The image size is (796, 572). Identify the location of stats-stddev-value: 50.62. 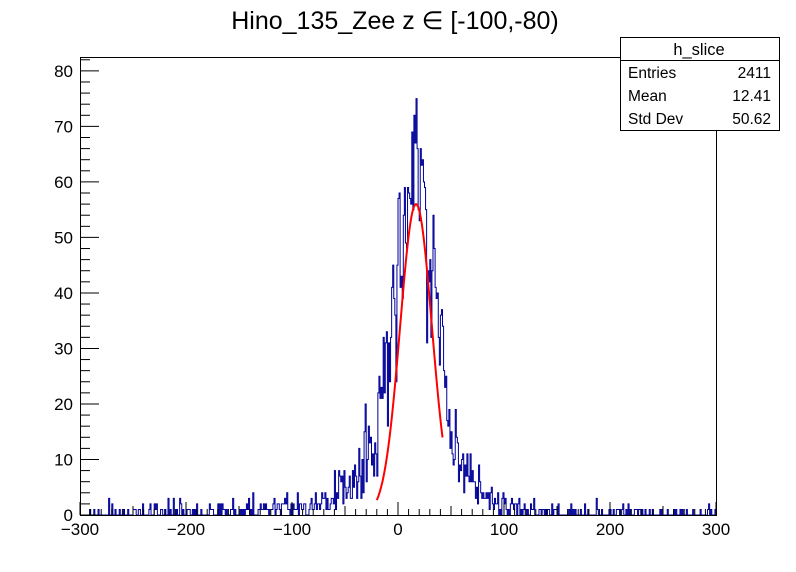
(751, 119).